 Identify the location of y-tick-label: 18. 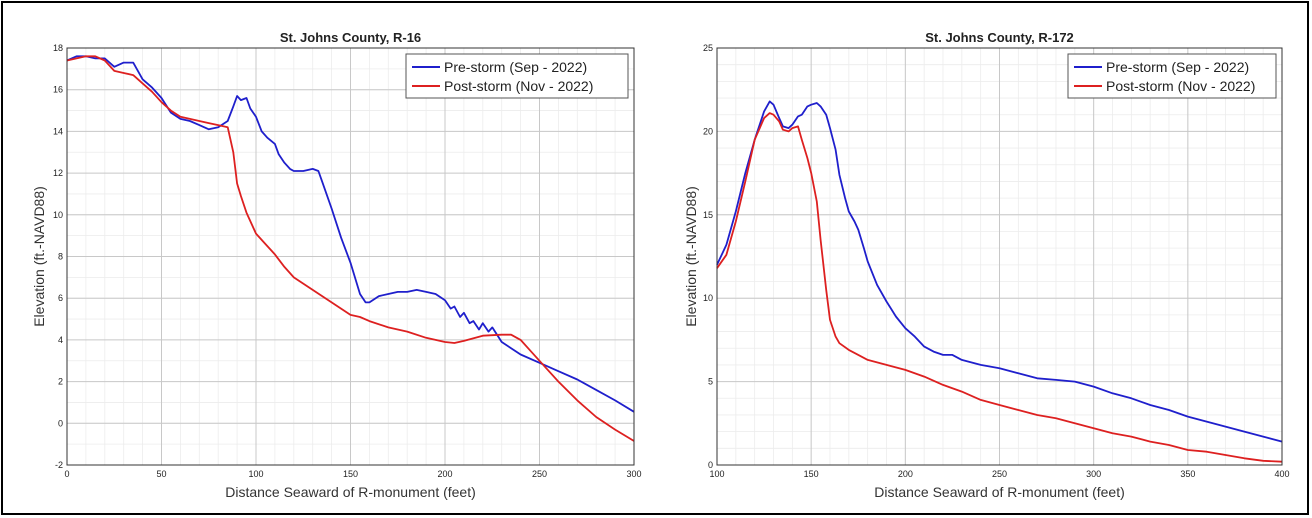
(58, 48).